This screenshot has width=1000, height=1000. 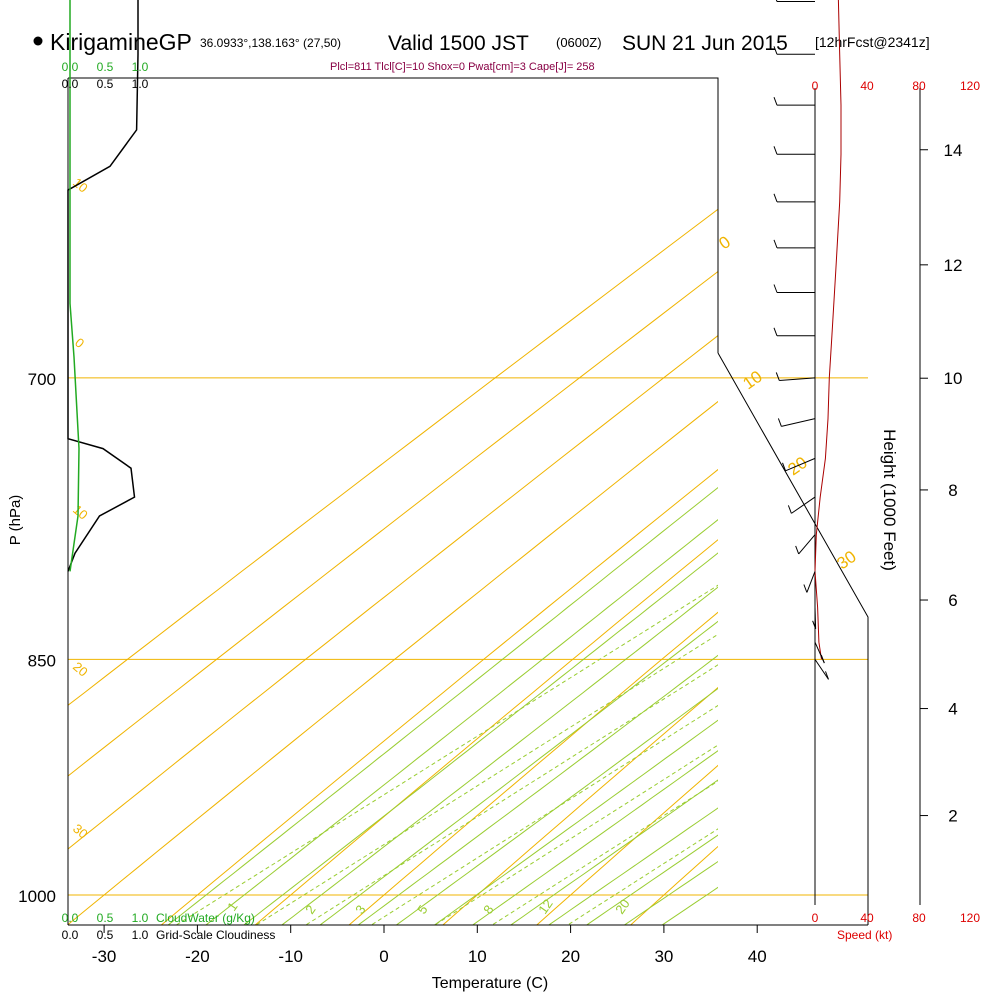 I want to click on speed-tick-label-top: 120, so click(x=970, y=86).